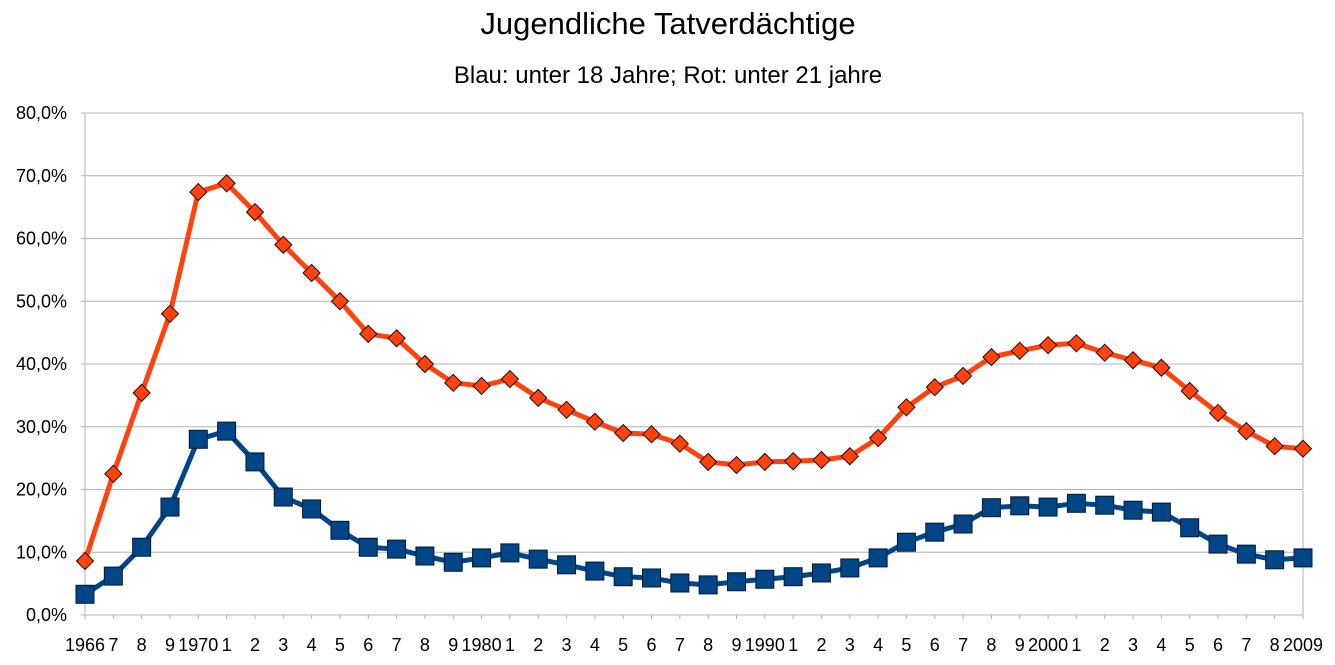 The width and height of the screenshot is (1335, 665). Describe the element at coordinates (667, 23) in the screenshot. I see `chart-title: Jugendliche Tatverdächtige` at that location.